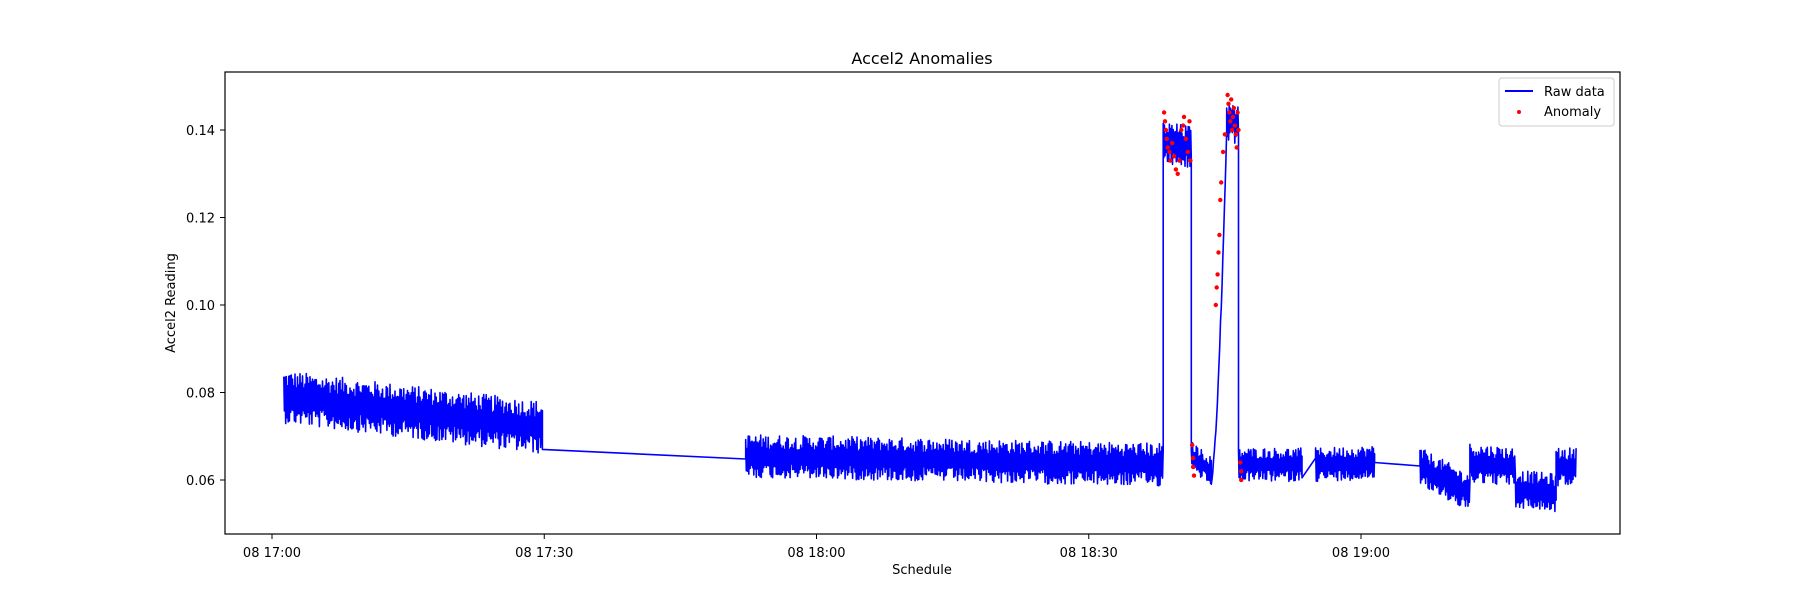 Image resolution: width=1800 pixels, height=600 pixels. Describe the element at coordinates (816, 553) in the screenshot. I see `x-tick-label: 08 18:00` at that location.